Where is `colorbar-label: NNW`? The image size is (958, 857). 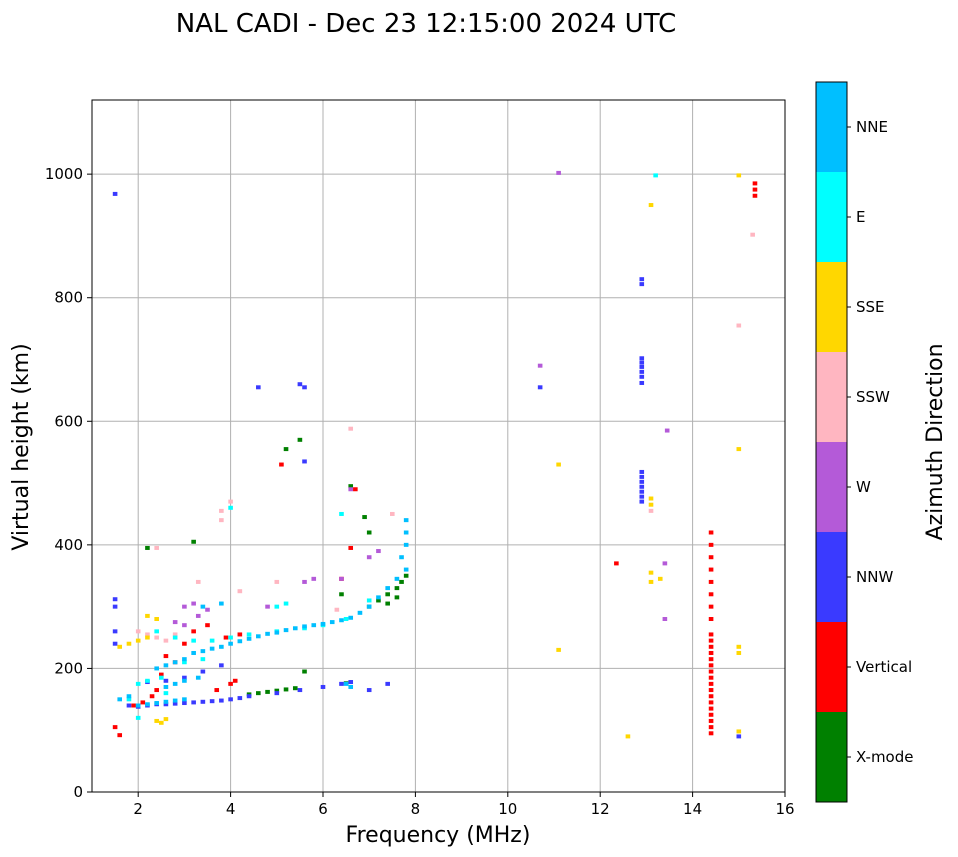 colorbar-label: NNW is located at coordinates (874, 577).